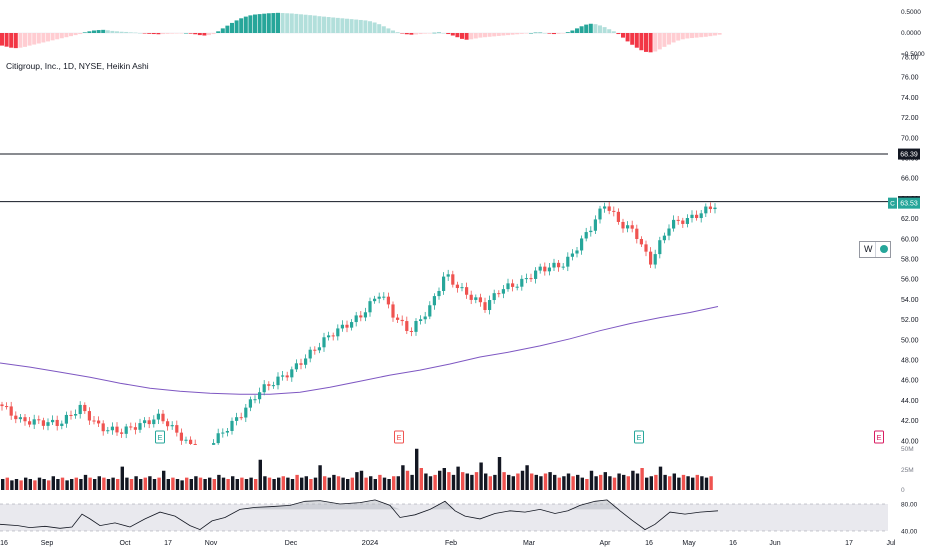 Image resolution: width=932 pixels, height=550 pixels. What do you see at coordinates (910, 138) in the screenshot?
I see `price-tick-label: 70.00` at bounding box center [910, 138].